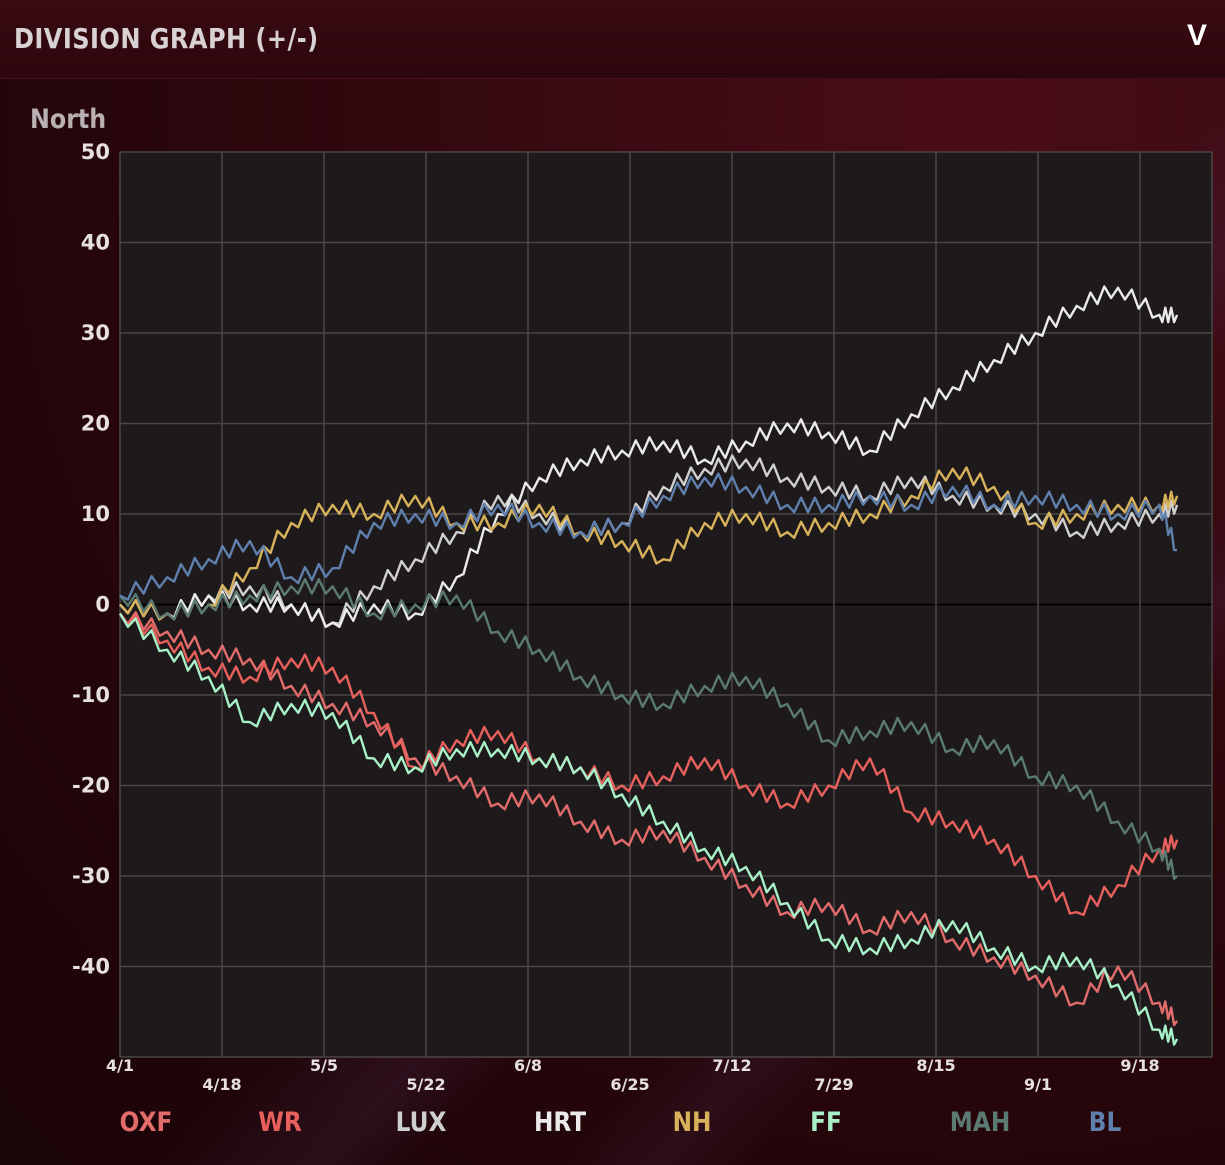  What do you see at coordinates (612, 1125) in the screenshot?
I see `chart-legend: OXF WR LUX HRT NH FF MAH BL` at bounding box center [612, 1125].